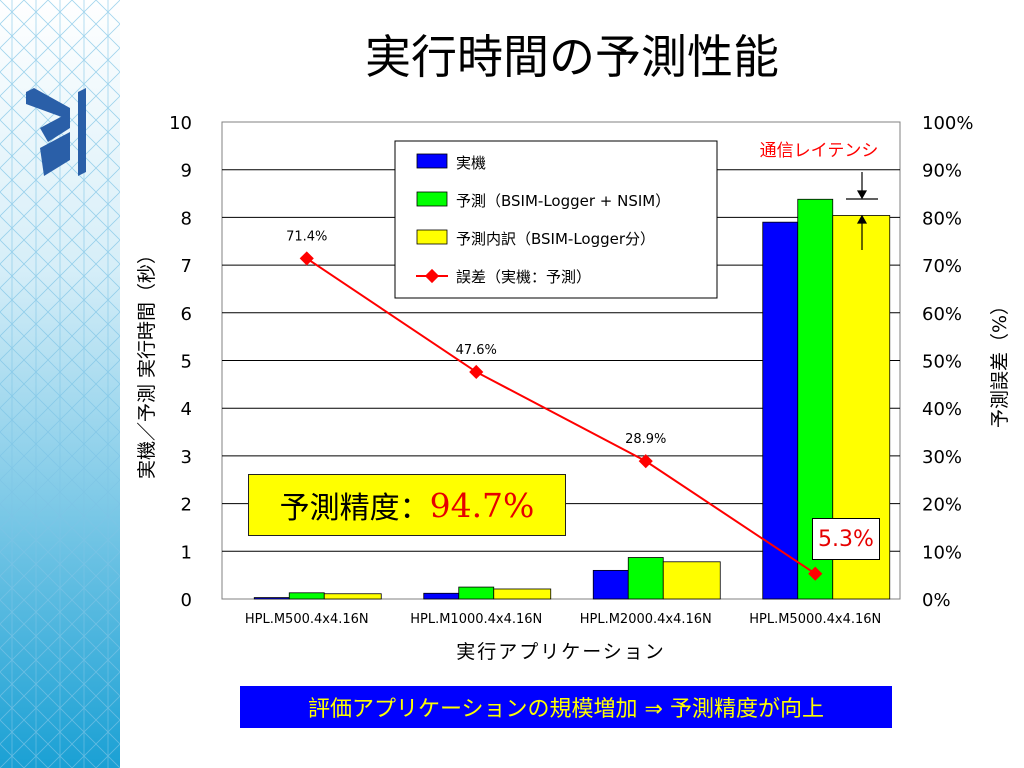 This screenshot has width=1024, height=768. I want to click on y2-tick-label: 10%, so click(942, 552).